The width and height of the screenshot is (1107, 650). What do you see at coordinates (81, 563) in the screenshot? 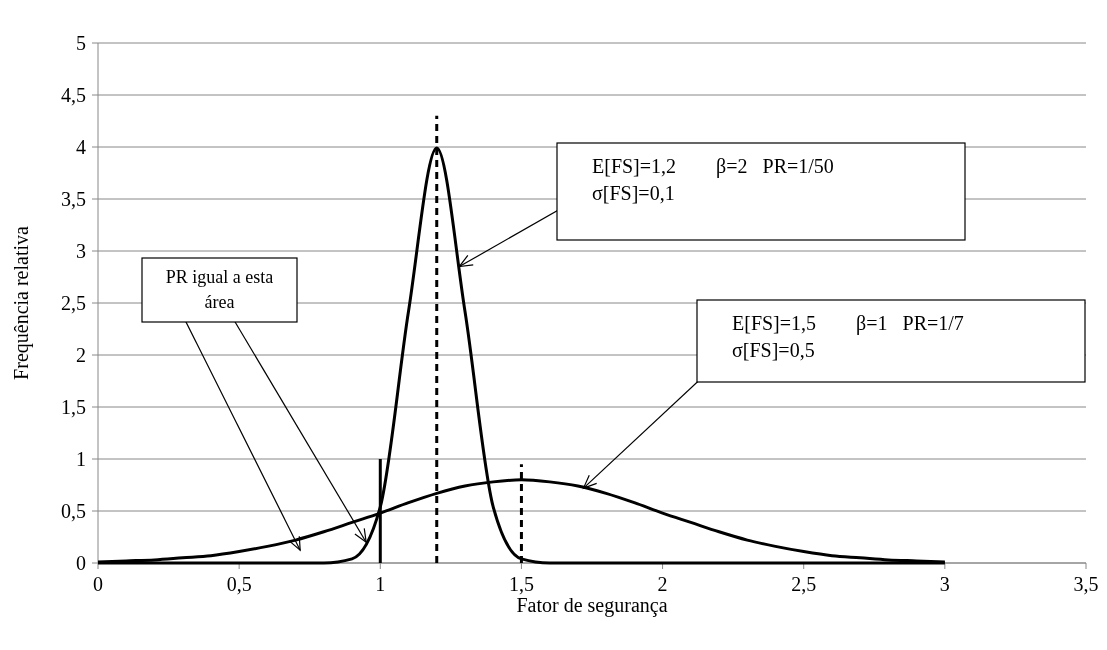
I see `y-tick-label: 0` at bounding box center [81, 563].